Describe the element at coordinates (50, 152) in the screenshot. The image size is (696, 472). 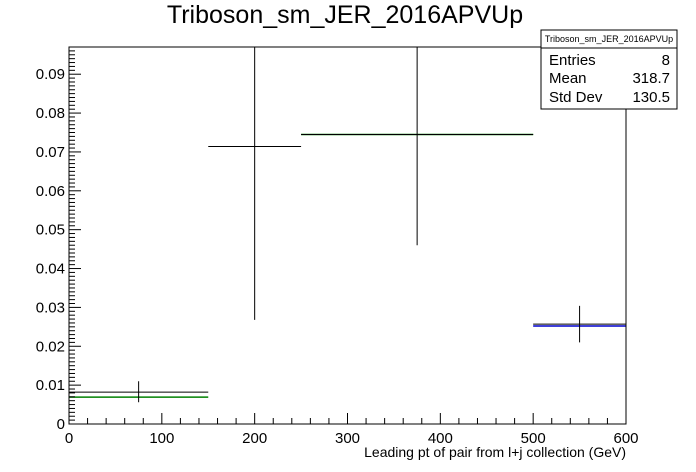
I see `y-tick-label: 0.07` at that location.